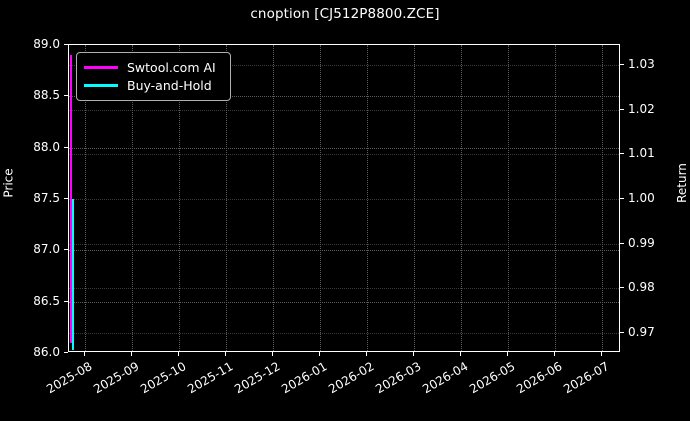 Image resolution: width=690 pixels, height=421 pixels. I want to click on x-axis-tick-label: 2025-09, so click(116, 378).